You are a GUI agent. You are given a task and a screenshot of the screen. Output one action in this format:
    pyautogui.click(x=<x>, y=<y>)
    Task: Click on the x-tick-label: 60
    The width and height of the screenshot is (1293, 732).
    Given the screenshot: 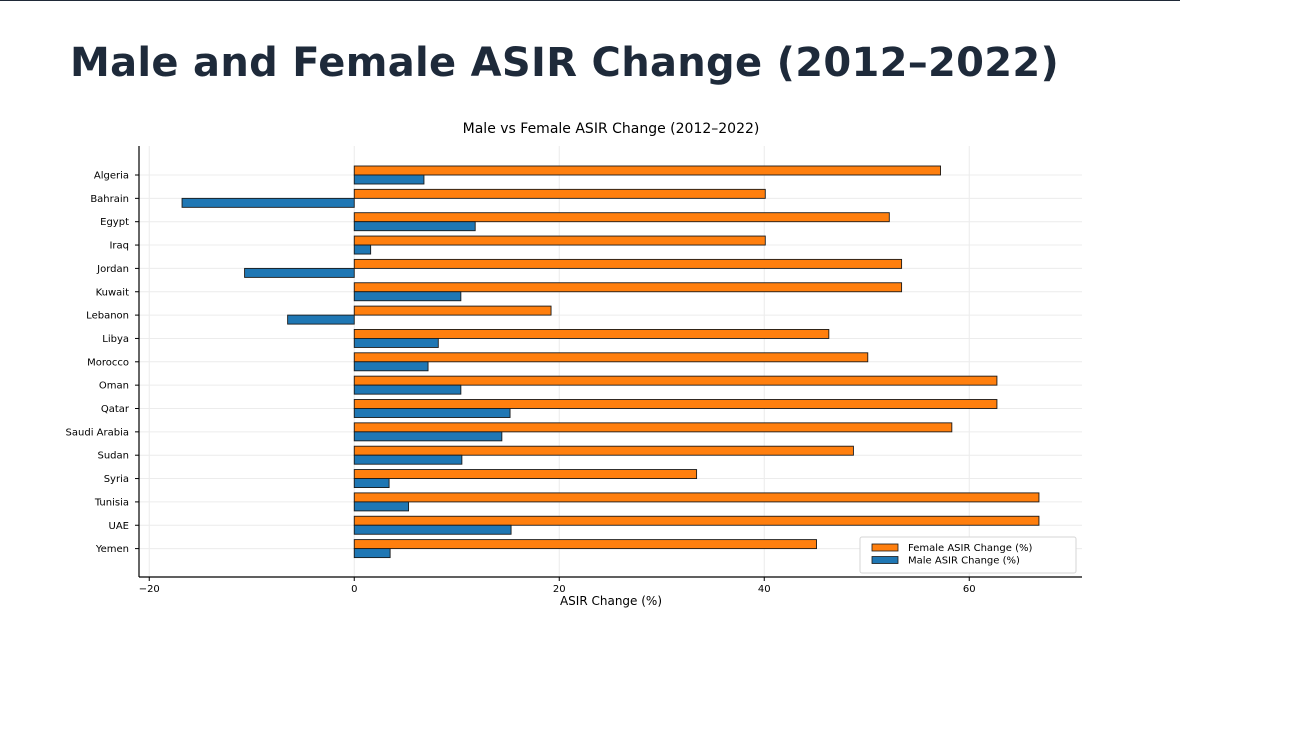 What is the action you would take?
    pyautogui.click(x=969, y=589)
    